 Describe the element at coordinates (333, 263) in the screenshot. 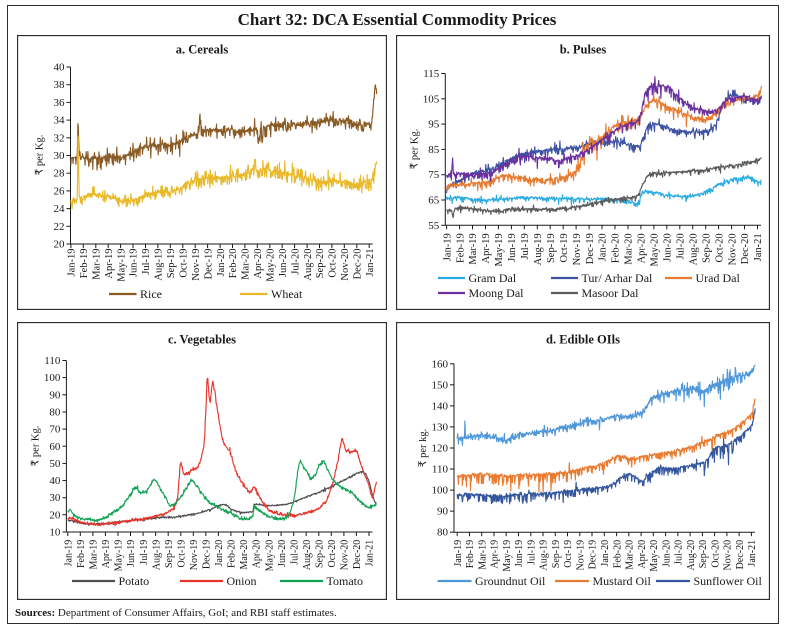

I see `svg-text: Oct-20` at that location.